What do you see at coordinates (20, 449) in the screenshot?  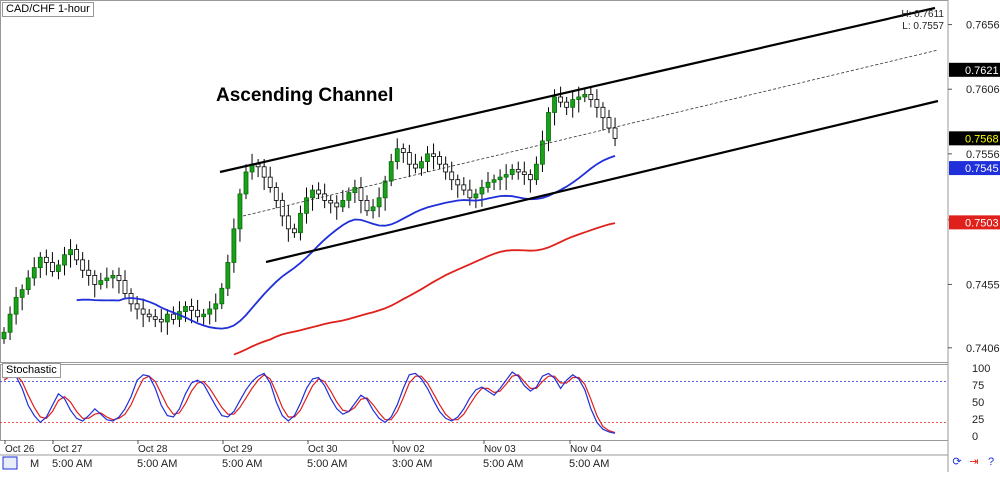 I see `x-tick-label-date: Oct 26` at bounding box center [20, 449].